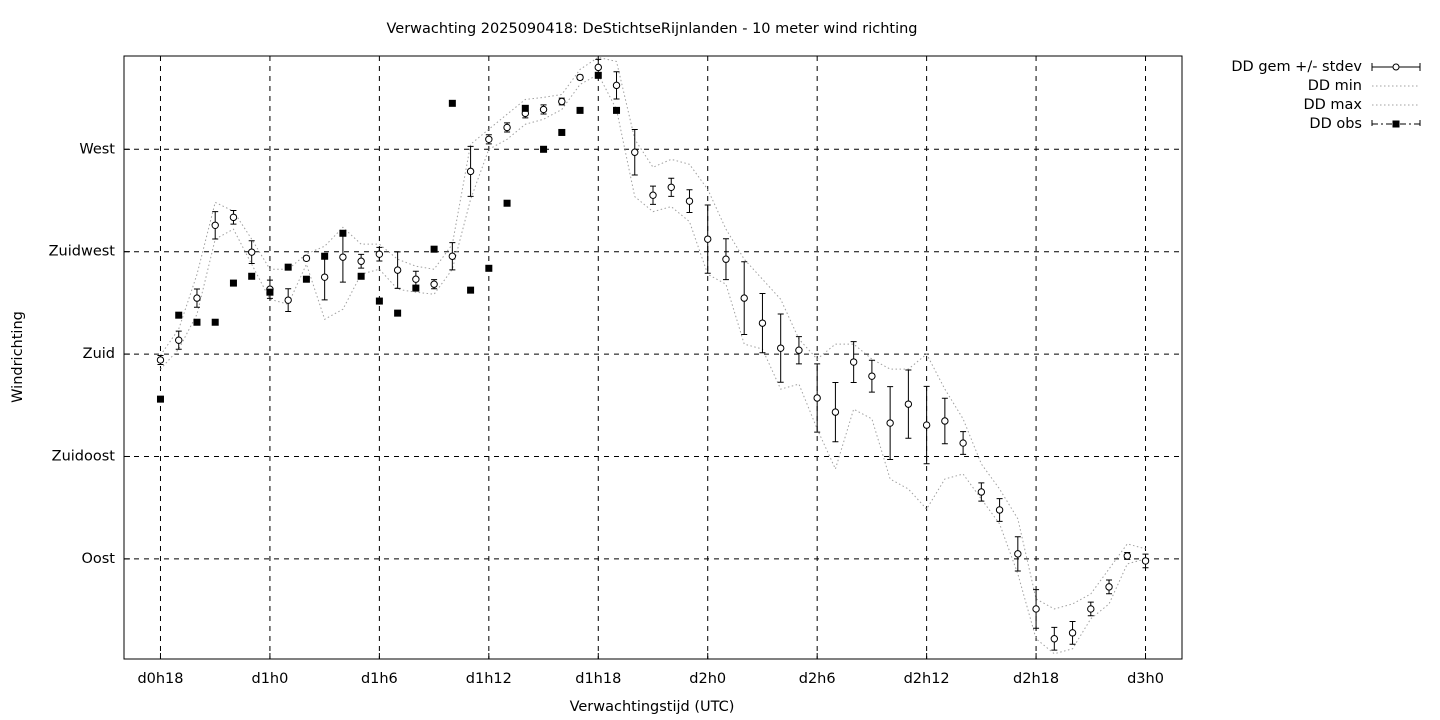  I want to click on x-tick-label: d3h0, so click(1145, 679).